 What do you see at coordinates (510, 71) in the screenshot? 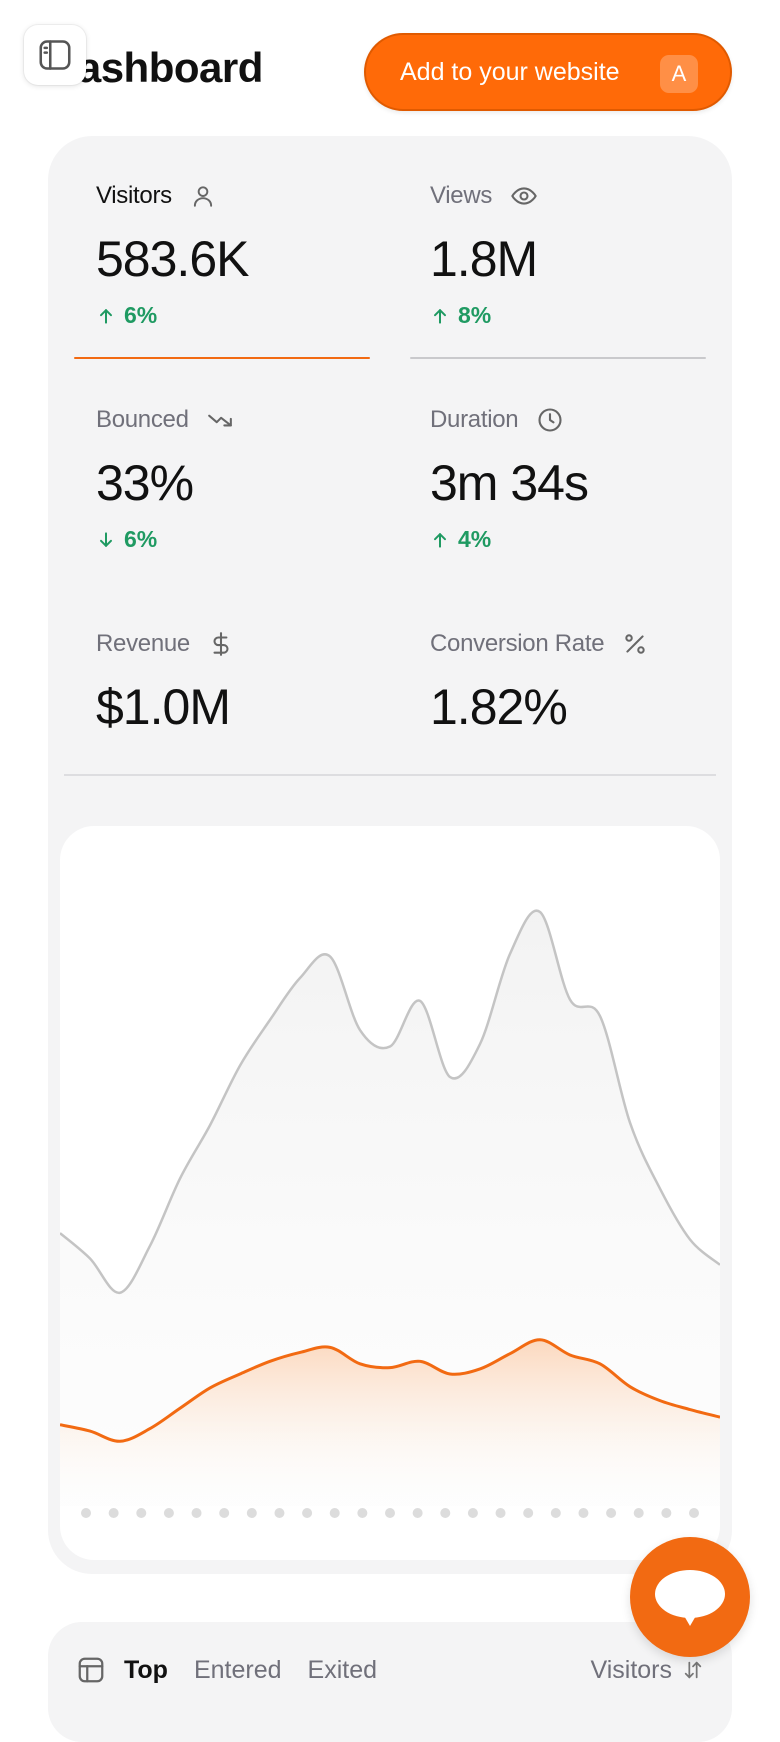
I see `add-to-website-label: Add to your website` at bounding box center [510, 71].